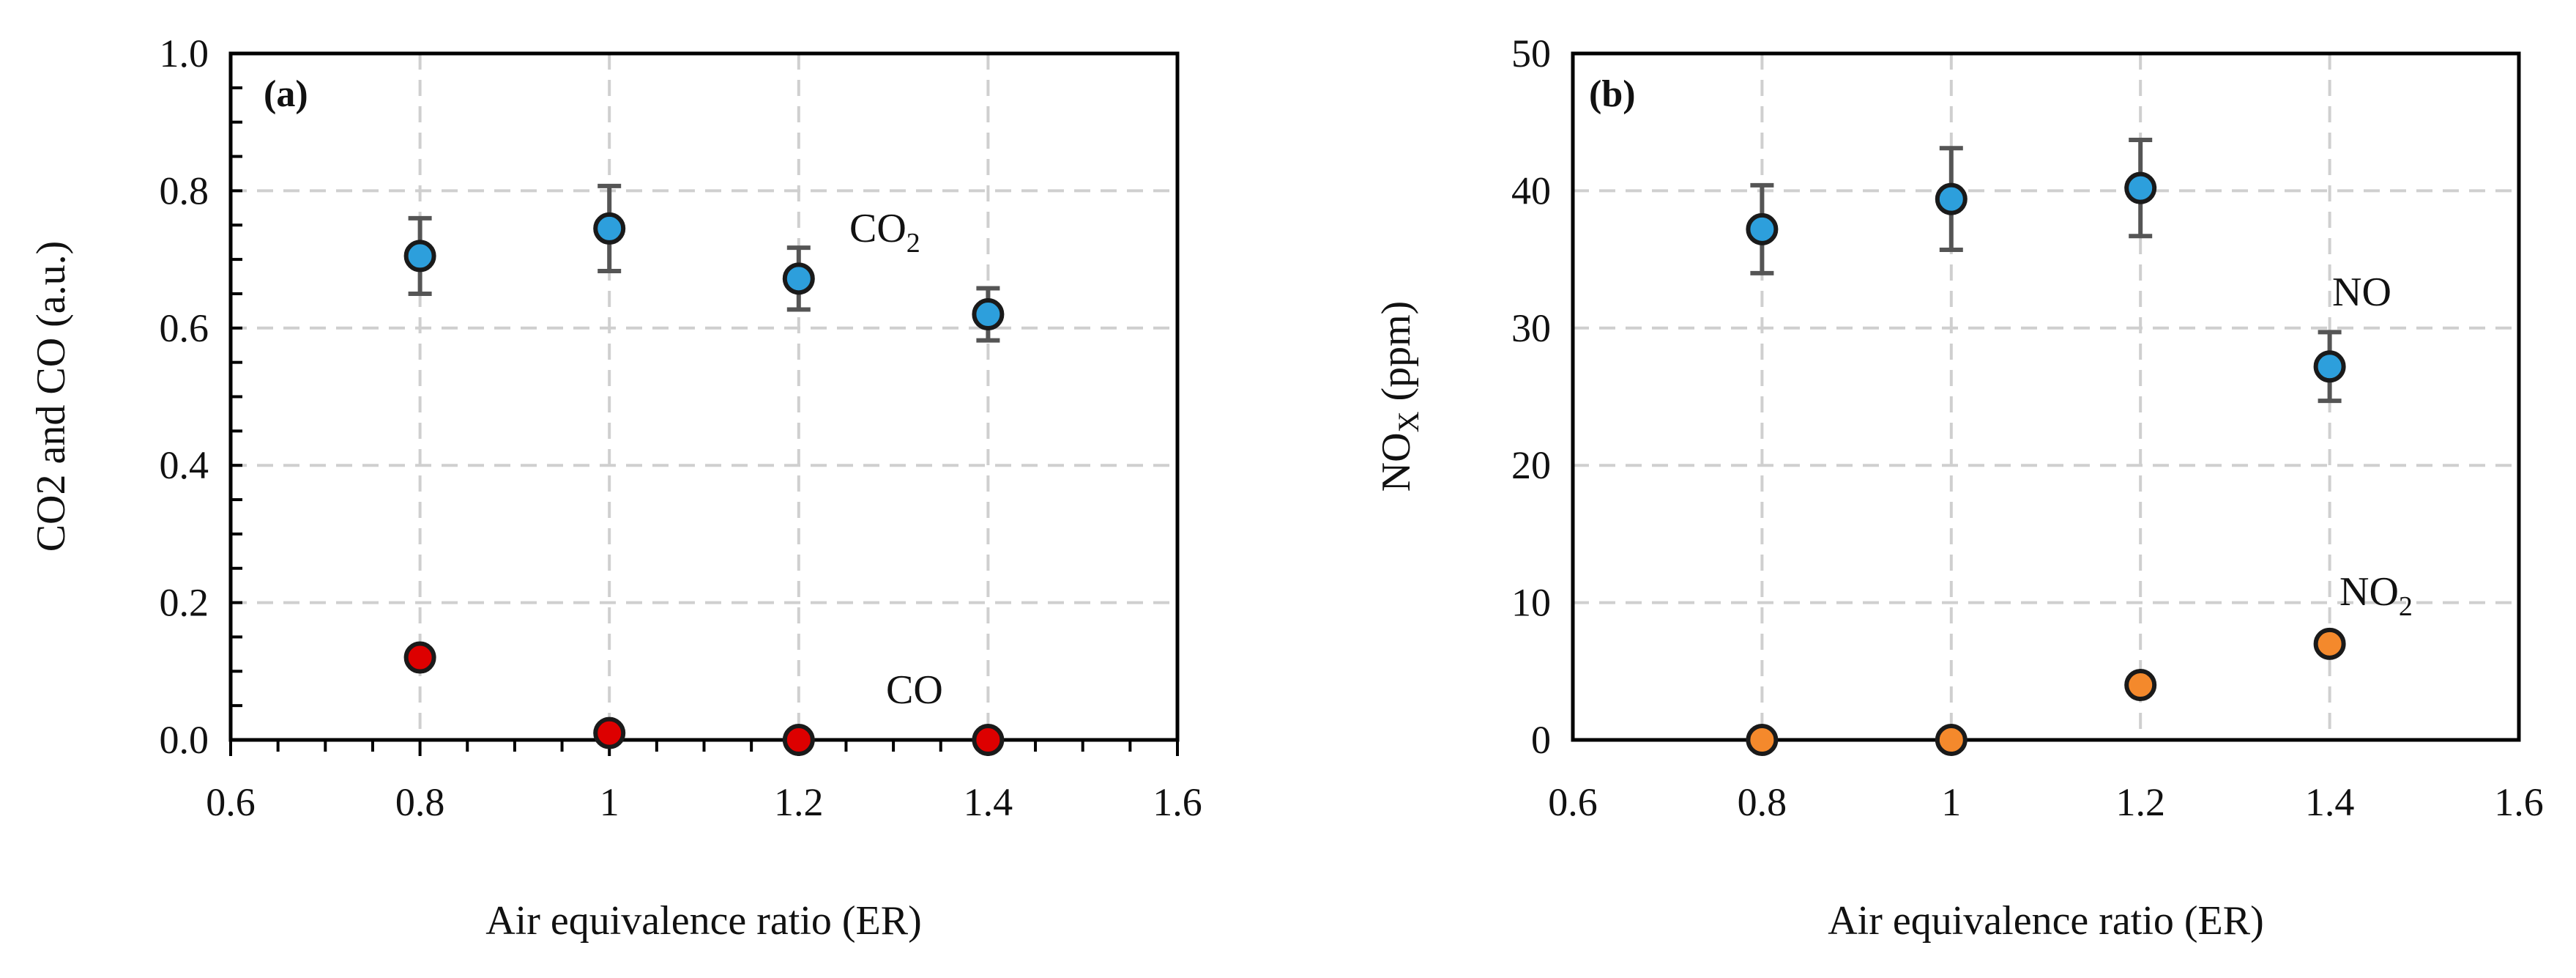  Describe the element at coordinates (1531, 53) in the screenshot. I see `y-tick-label-50: 50` at that location.